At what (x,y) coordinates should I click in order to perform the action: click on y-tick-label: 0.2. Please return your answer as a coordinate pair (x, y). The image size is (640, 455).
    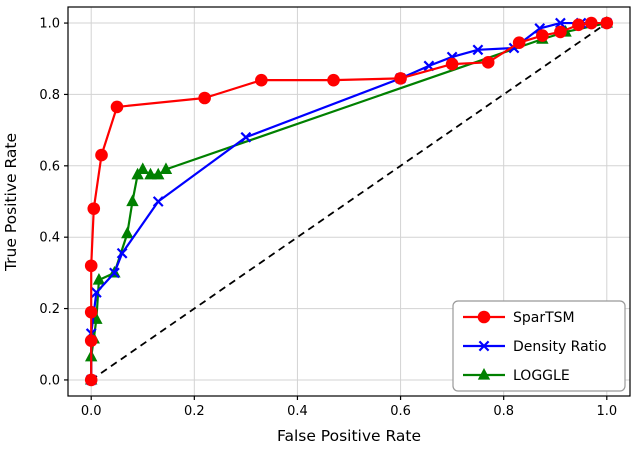
    Looking at the image, I should click on (49, 309).